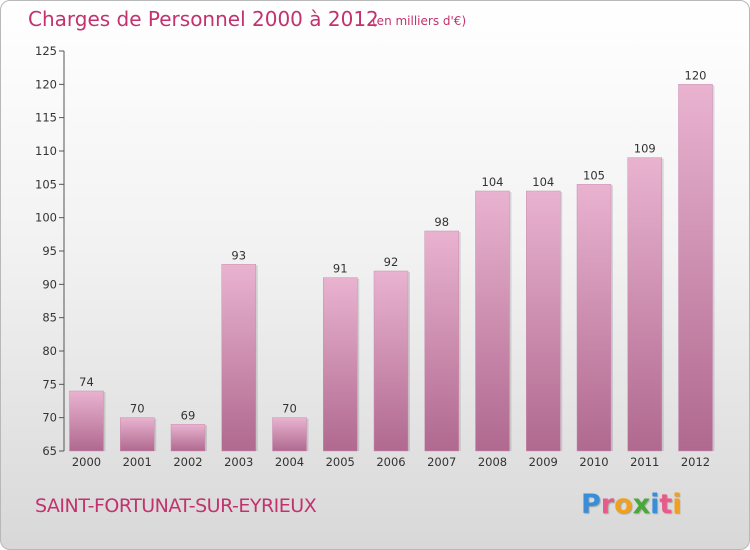 The image size is (750, 550). I want to click on bar-value-label: 92, so click(391, 262).